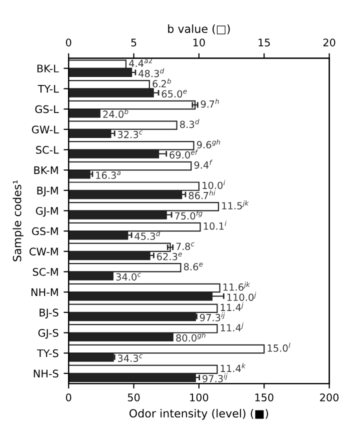 The image size is (343, 431). Describe the element at coordinates (44, 252) in the screenshot. I see `y-tick-label: CW-M` at that location.